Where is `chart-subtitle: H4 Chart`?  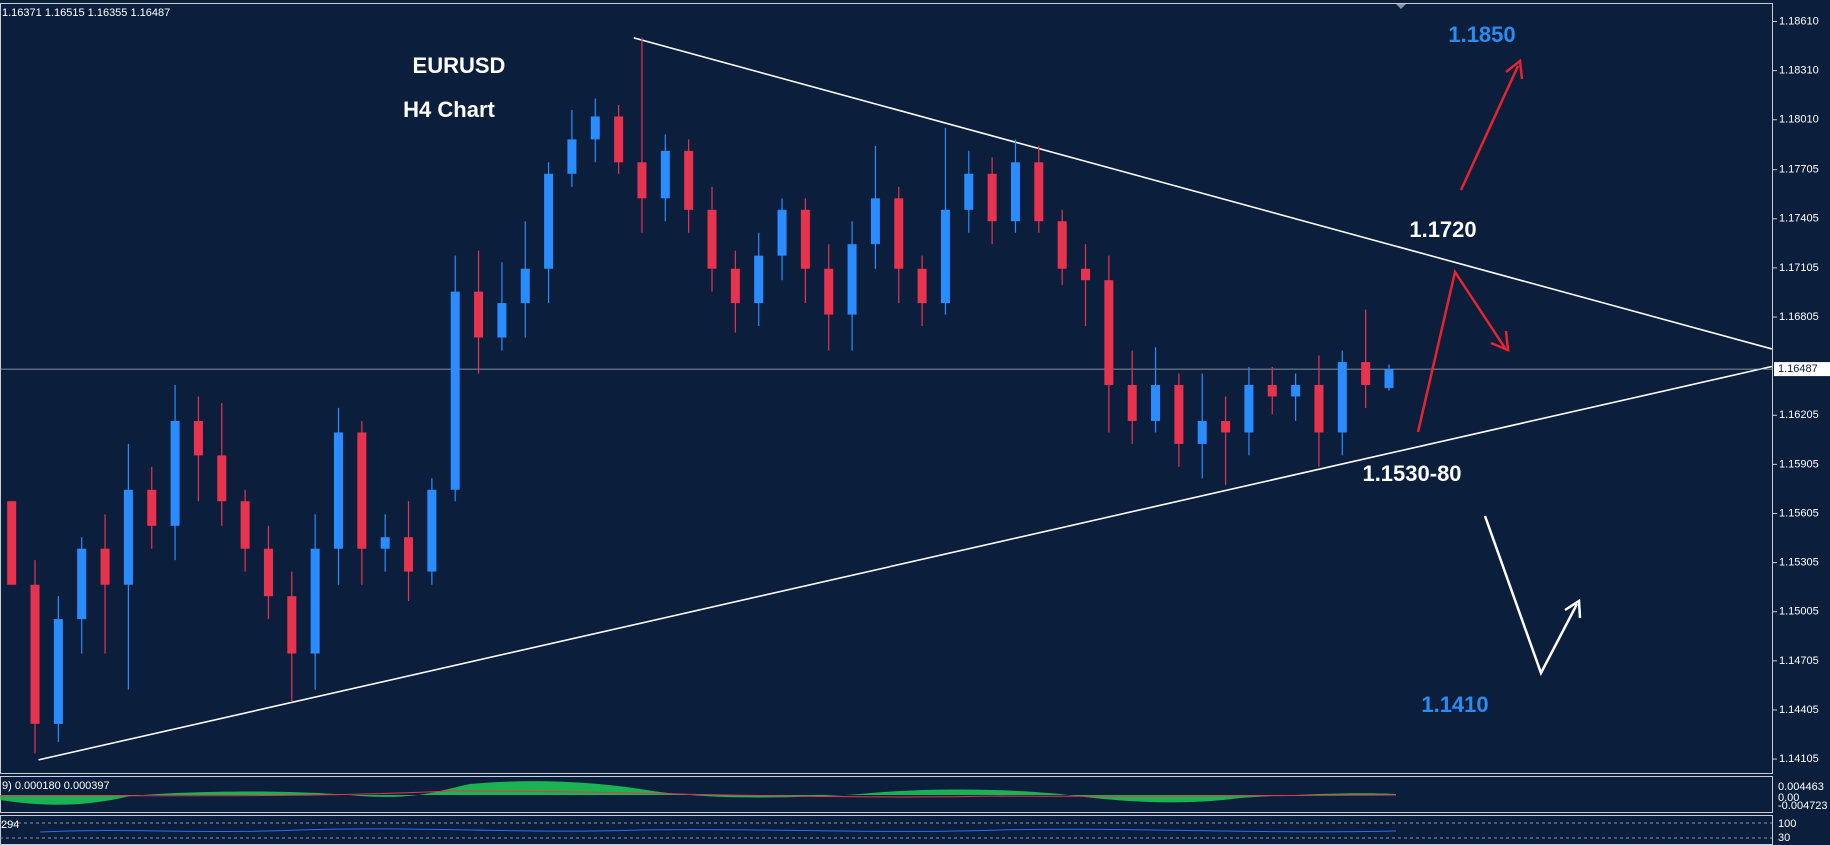 chart-subtitle: H4 Chart is located at coordinates (449, 109).